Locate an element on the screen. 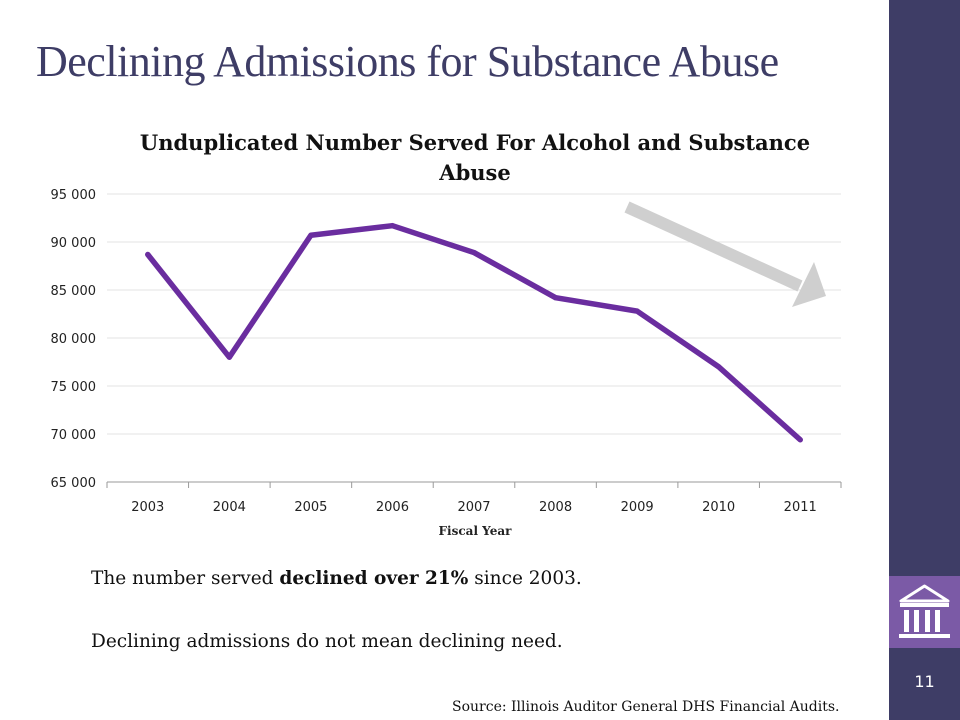 This screenshot has width=960, height=720. x-tick-label-2009: 2009 is located at coordinates (637, 507).